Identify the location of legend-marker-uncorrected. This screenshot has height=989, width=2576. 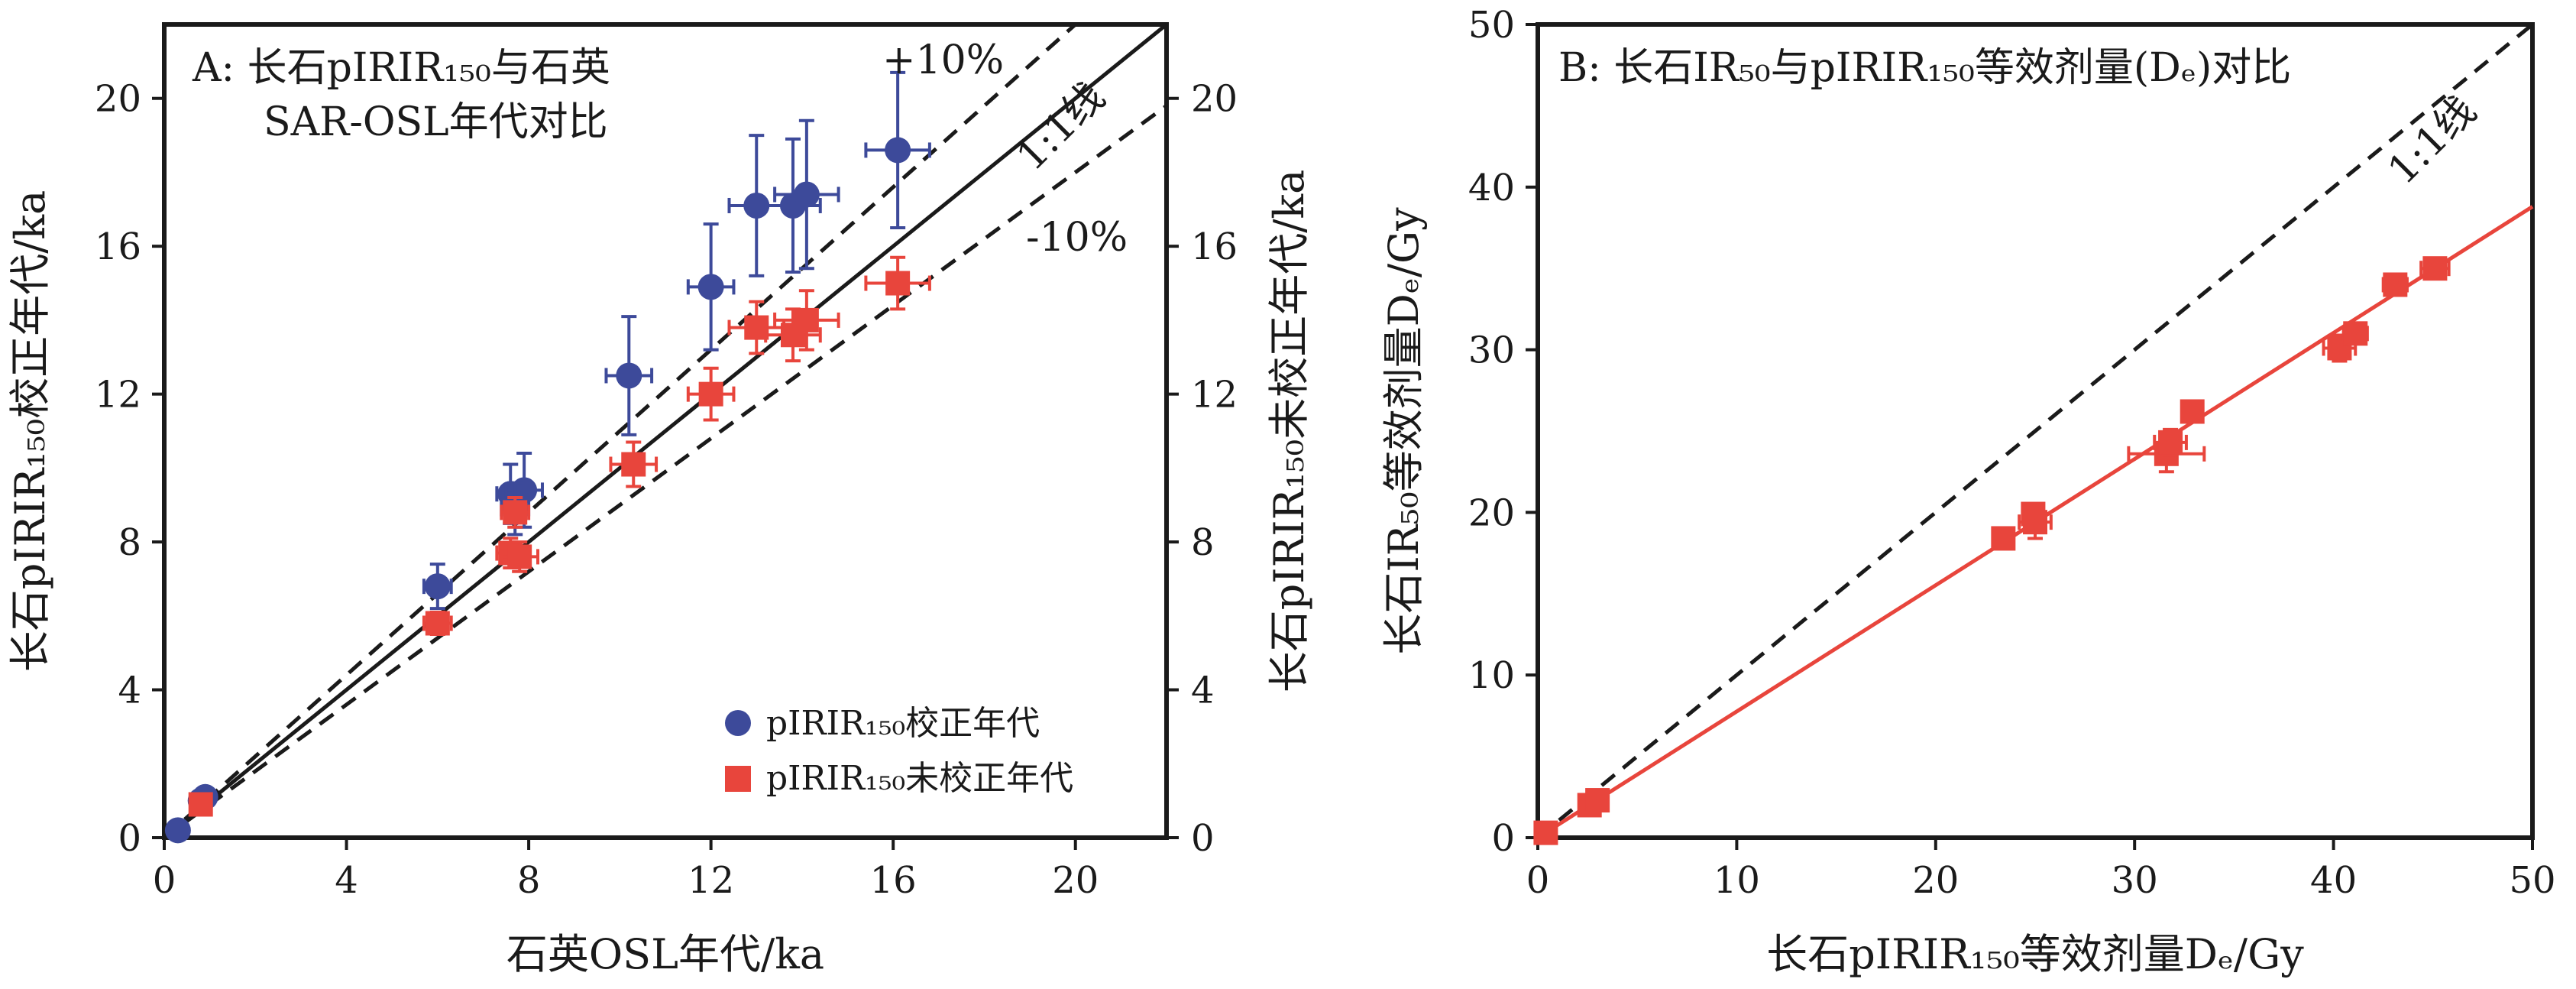
(738, 779).